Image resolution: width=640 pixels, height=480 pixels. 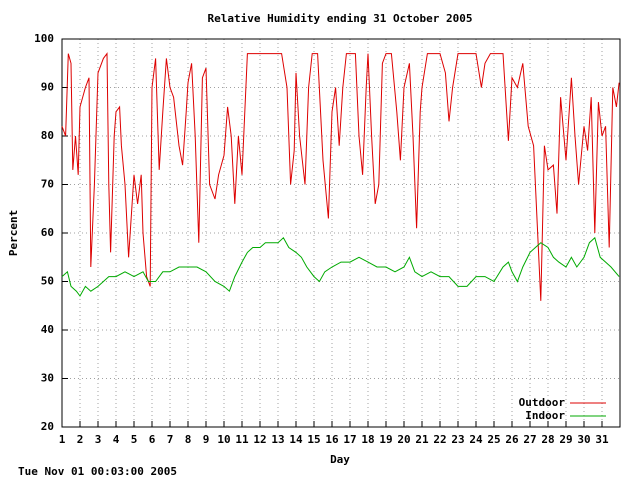 What do you see at coordinates (403, 439) in the screenshot?
I see `x-tick-label: 20` at bounding box center [403, 439].